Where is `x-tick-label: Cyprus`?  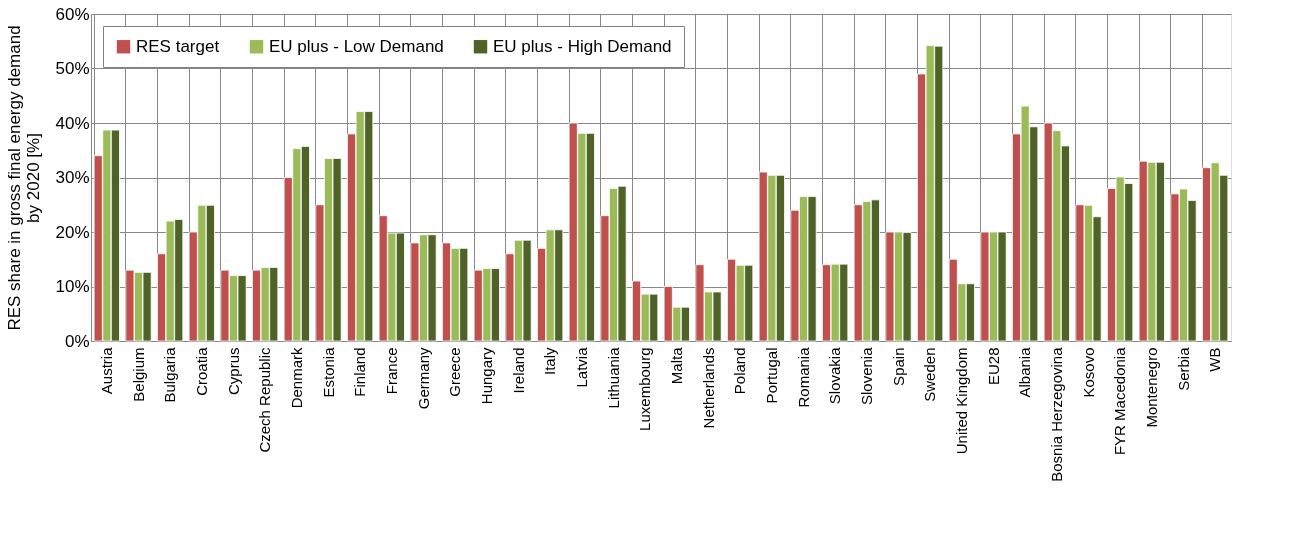 x-tick-label: Cyprus is located at coordinates (233, 371).